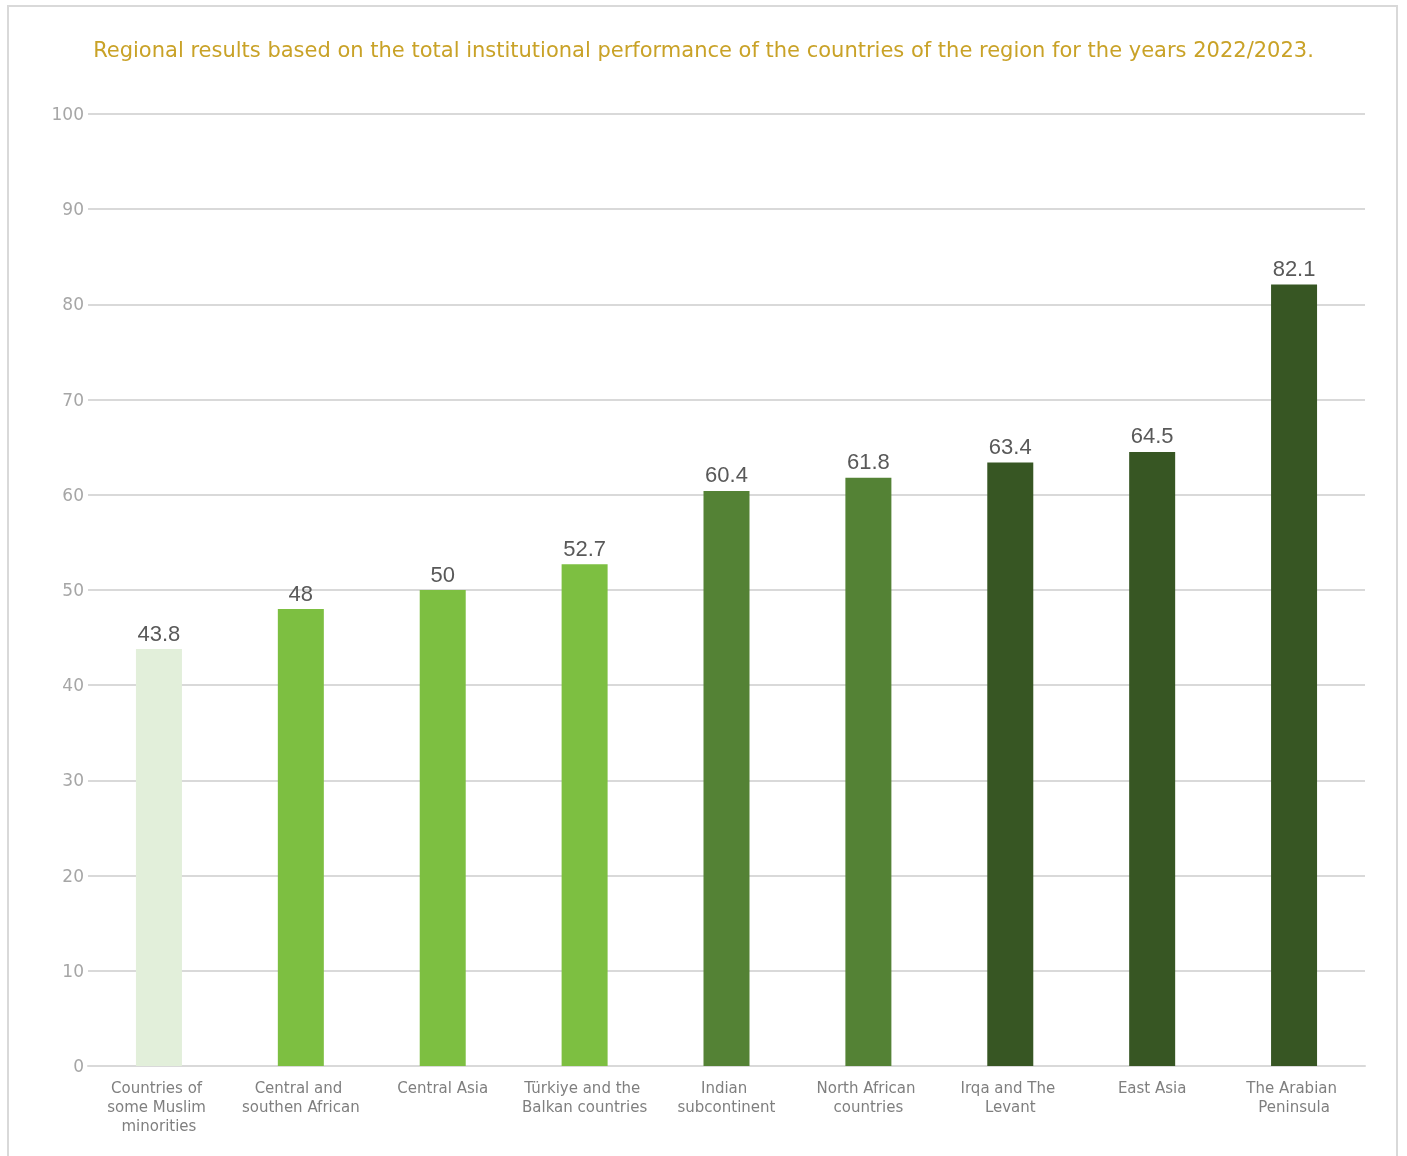  What do you see at coordinates (73, 399) in the screenshot?
I see `y-tick-label: 70` at bounding box center [73, 399].